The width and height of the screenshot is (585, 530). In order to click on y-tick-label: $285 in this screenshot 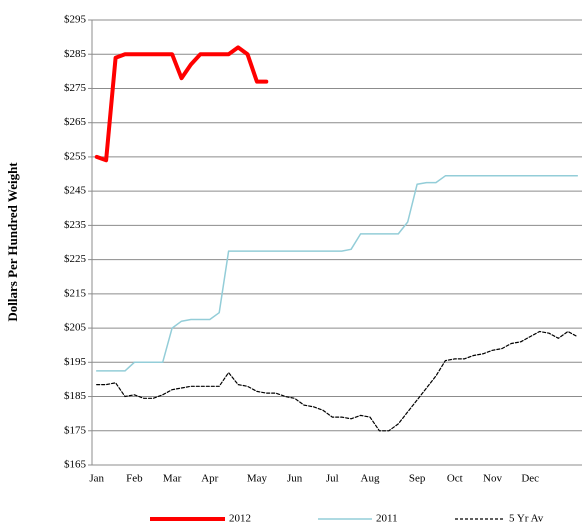, I will do `click(75, 54)`.